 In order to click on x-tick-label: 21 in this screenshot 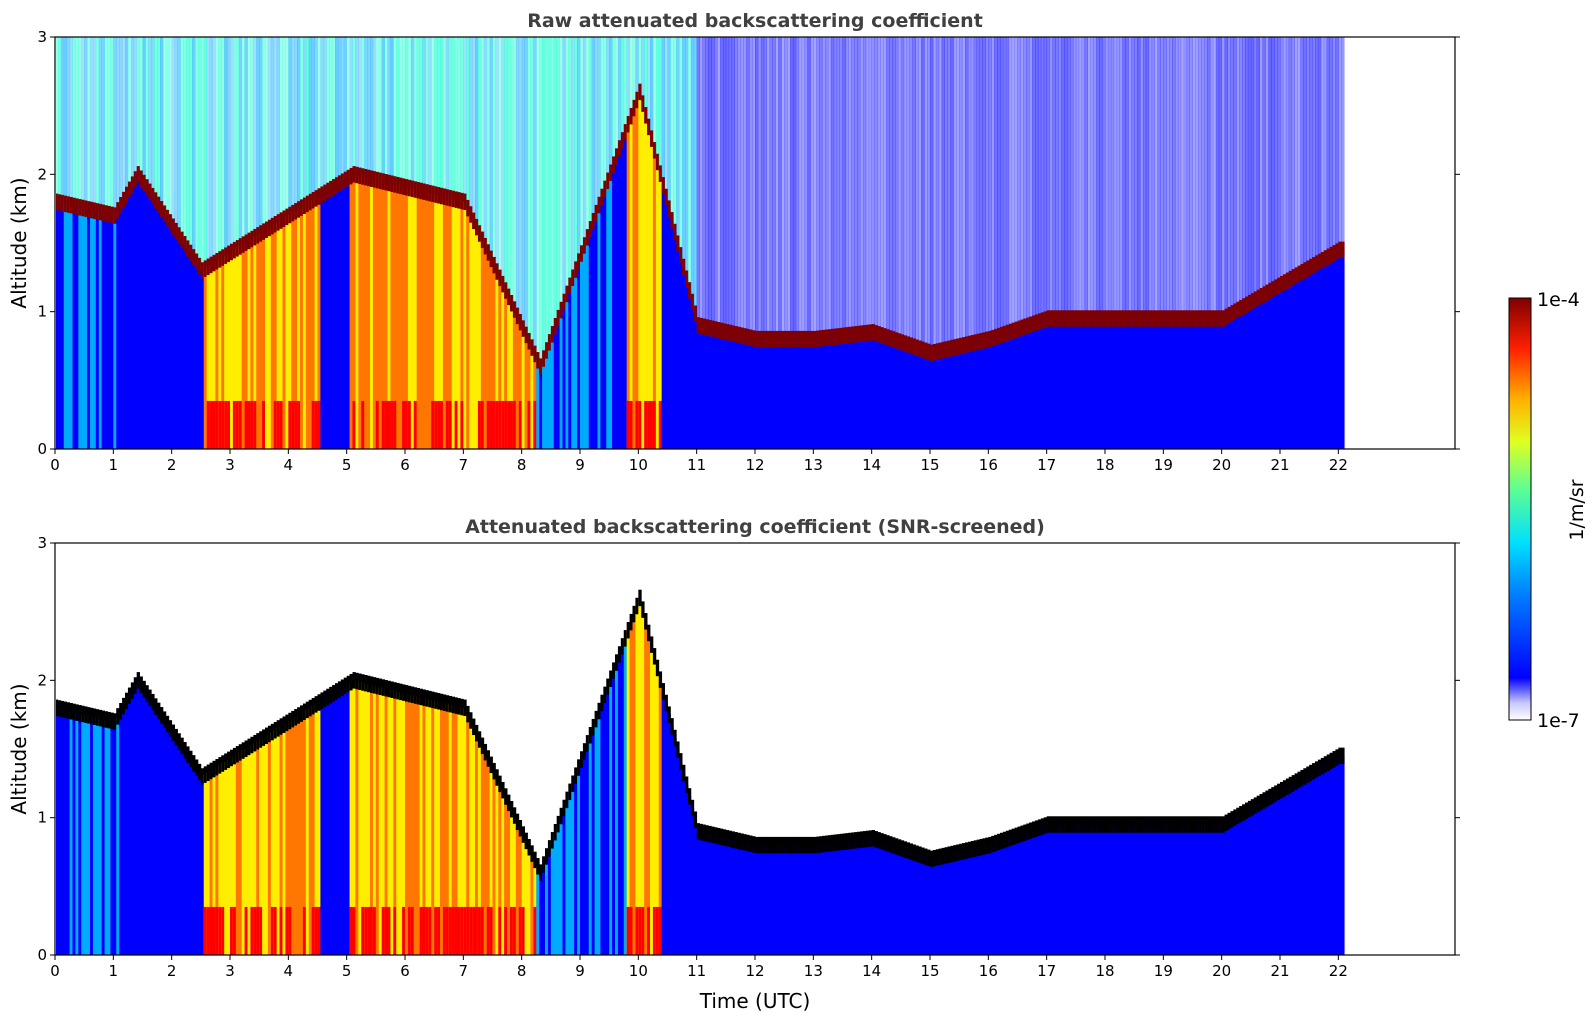, I will do `click(1279, 971)`.